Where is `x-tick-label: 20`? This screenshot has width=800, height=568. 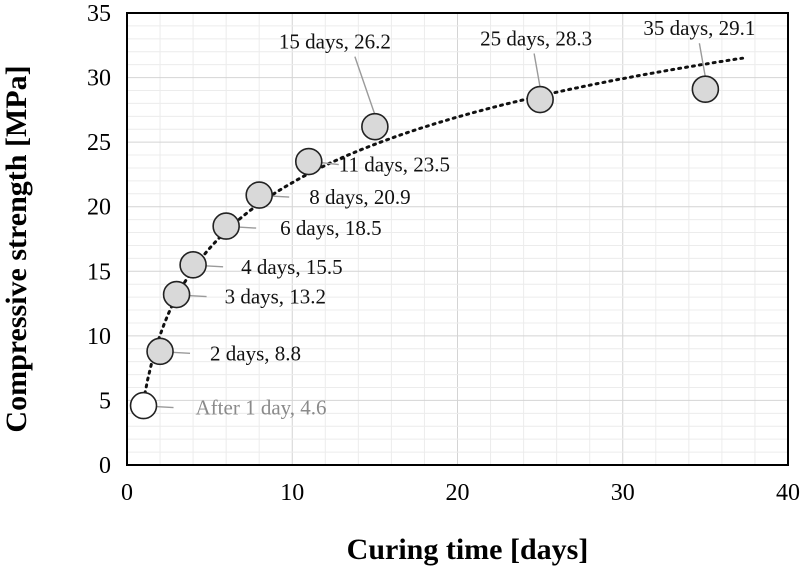 x-tick-label: 20 is located at coordinates (458, 493).